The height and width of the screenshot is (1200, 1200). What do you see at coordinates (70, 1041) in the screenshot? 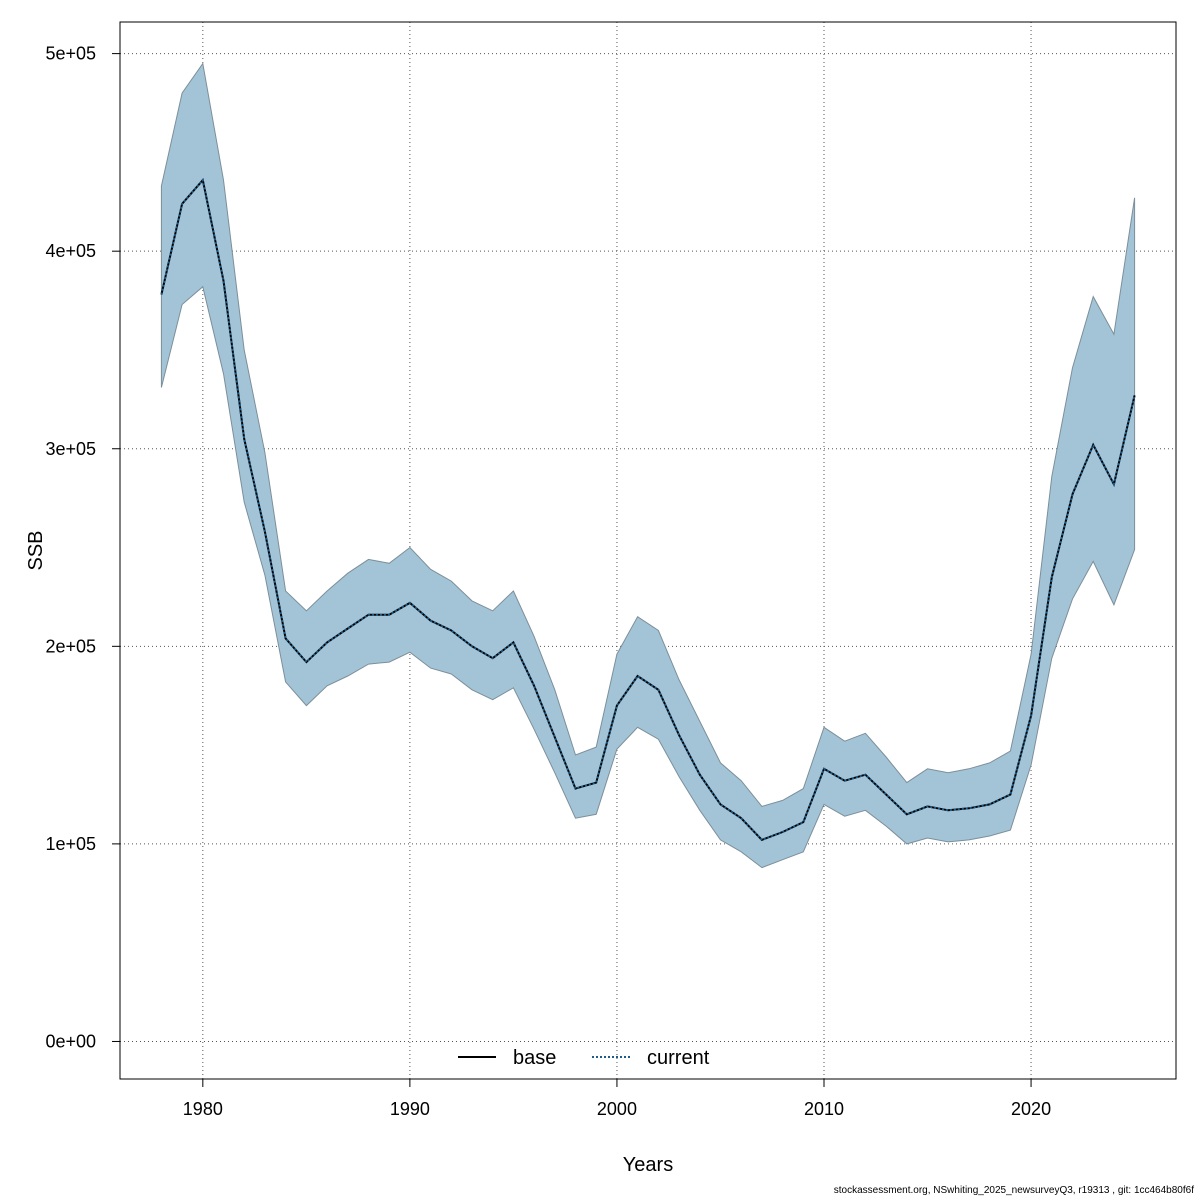
I see `y-tick-label: 0e+00` at bounding box center [70, 1041].